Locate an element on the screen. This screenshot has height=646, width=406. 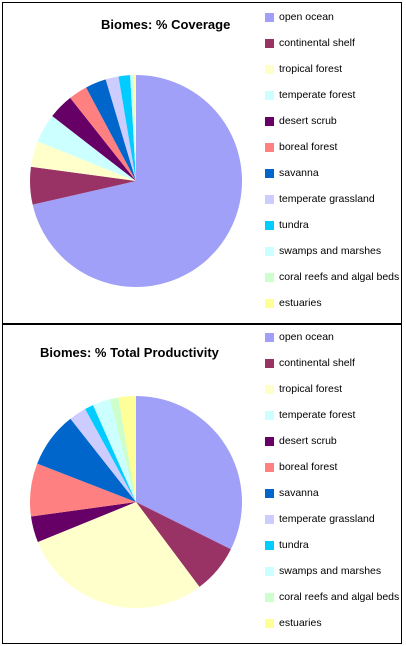
pie-slice-tropical-forest is located at coordinates (83, 161).